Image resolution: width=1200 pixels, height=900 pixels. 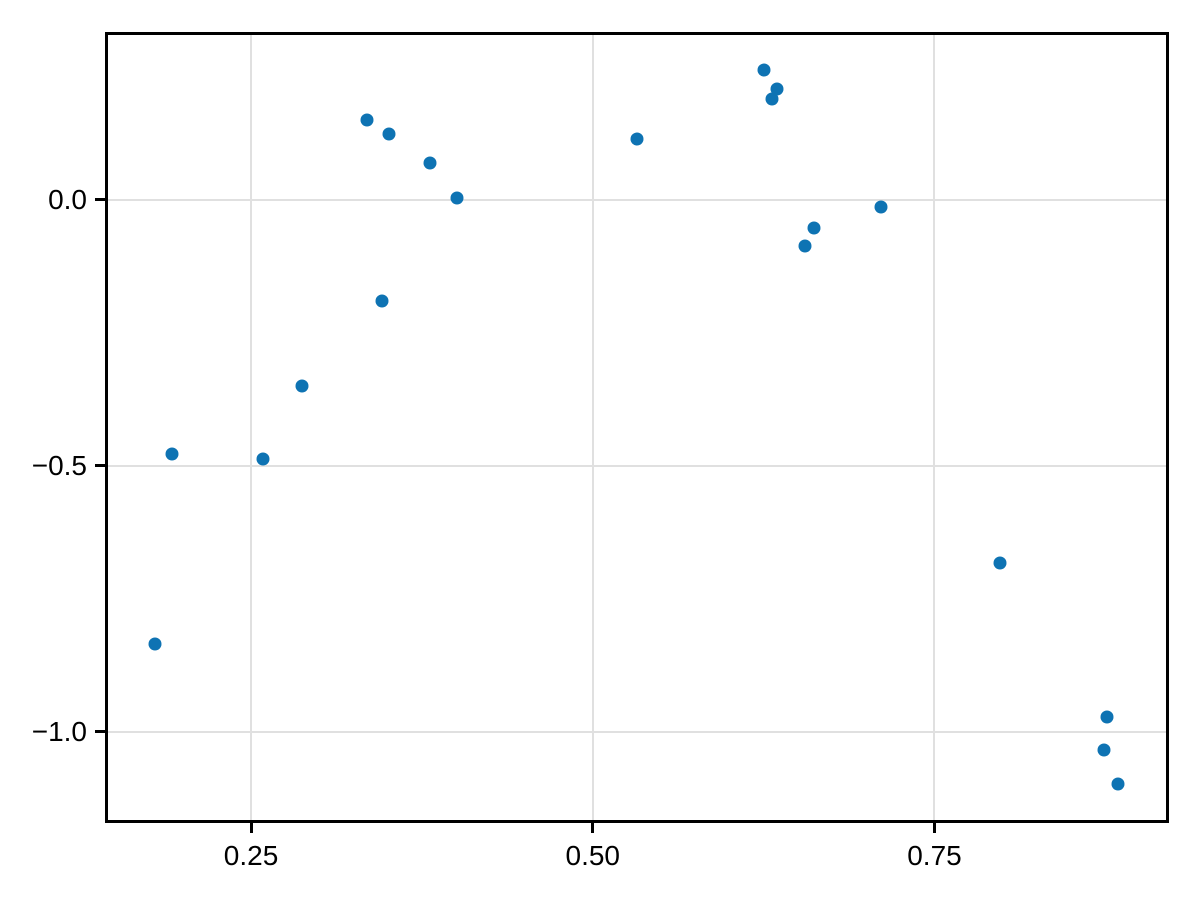 I want to click on x-tick-label-0.75: 0.75, so click(x=934, y=855).